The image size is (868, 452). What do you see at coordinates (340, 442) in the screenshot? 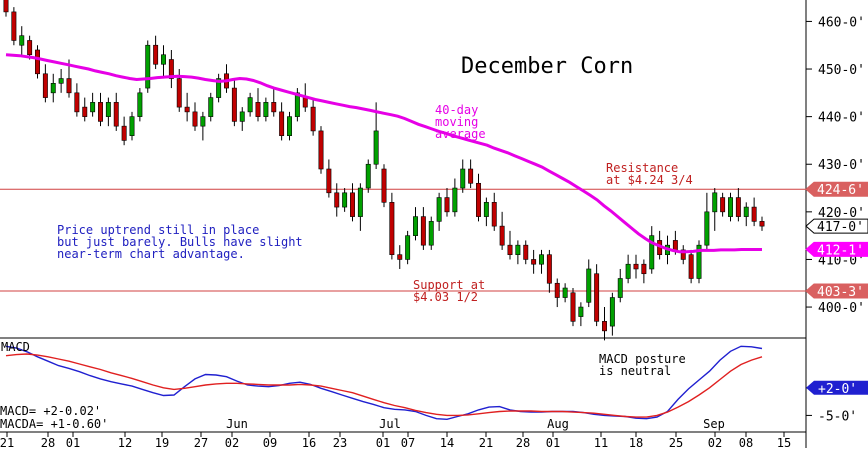
I see `x-axis-day-label: 23` at bounding box center [340, 442].